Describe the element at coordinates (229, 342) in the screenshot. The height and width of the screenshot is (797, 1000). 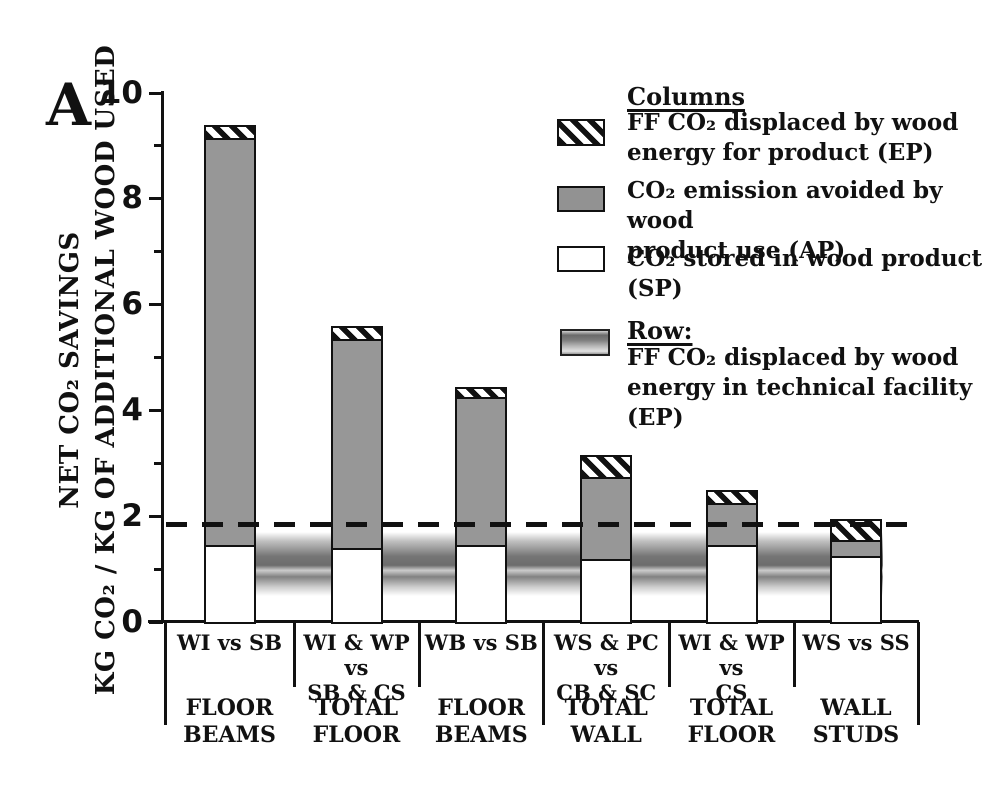
I see `bar-segment-gray-cat1` at that location.